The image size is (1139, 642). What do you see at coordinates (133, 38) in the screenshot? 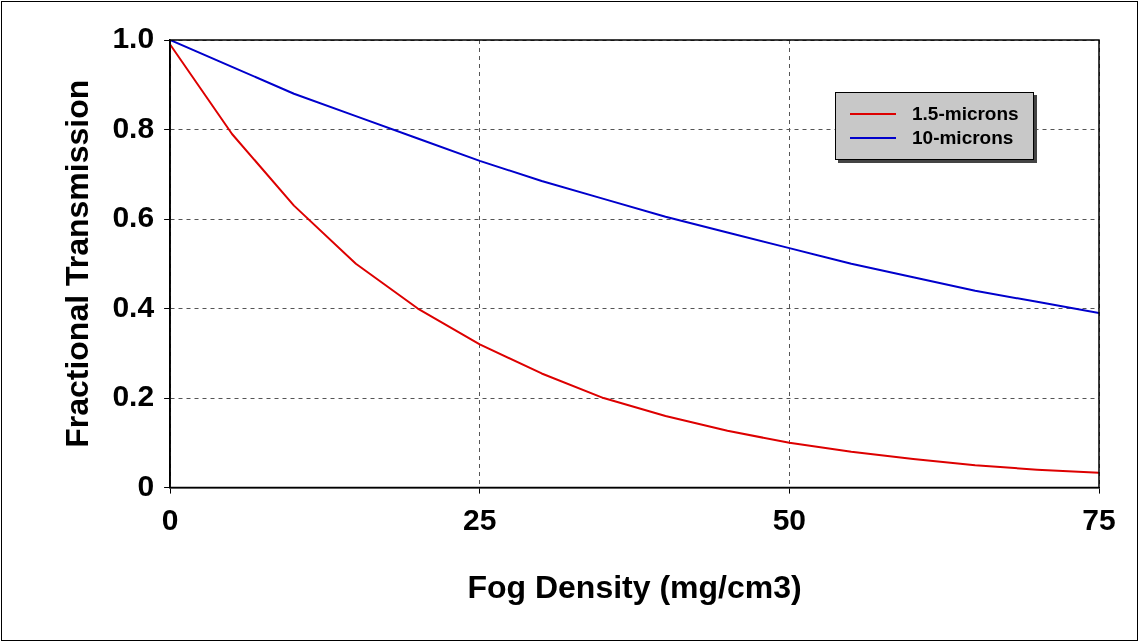
I see `y-tick-label: 1.0` at bounding box center [133, 38].